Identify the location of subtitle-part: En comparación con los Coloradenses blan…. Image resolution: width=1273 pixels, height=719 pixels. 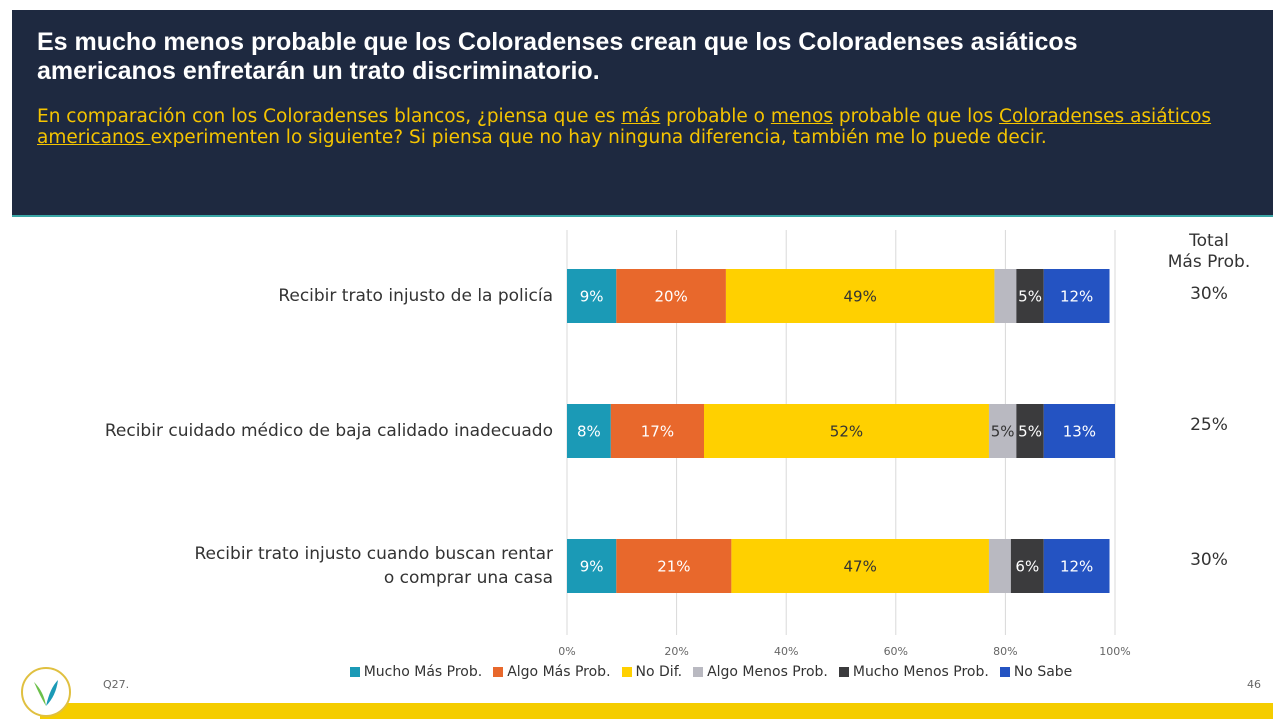
(329, 116).